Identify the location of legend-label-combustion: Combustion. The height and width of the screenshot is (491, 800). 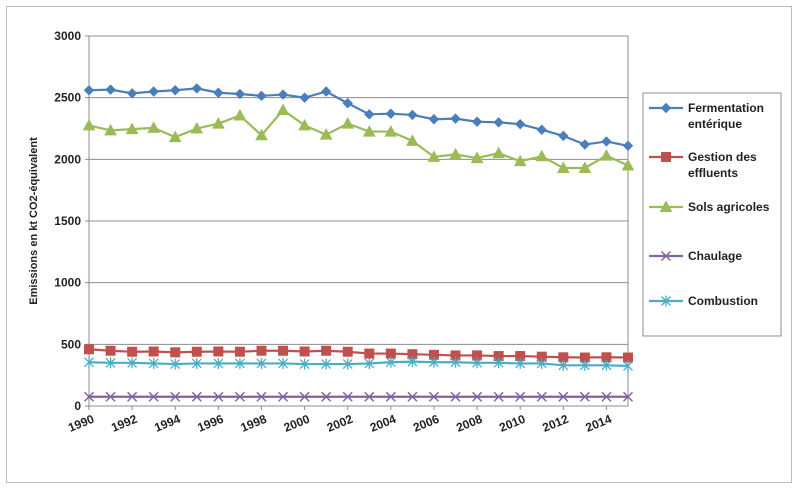
(723, 301).